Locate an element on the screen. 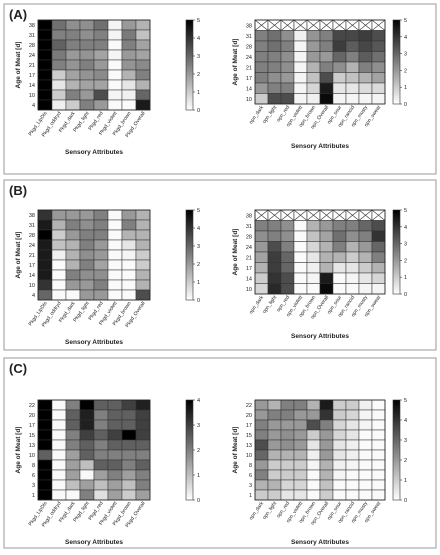 The image size is (440, 555). panel-label: (C) is located at coordinates (18, 368).